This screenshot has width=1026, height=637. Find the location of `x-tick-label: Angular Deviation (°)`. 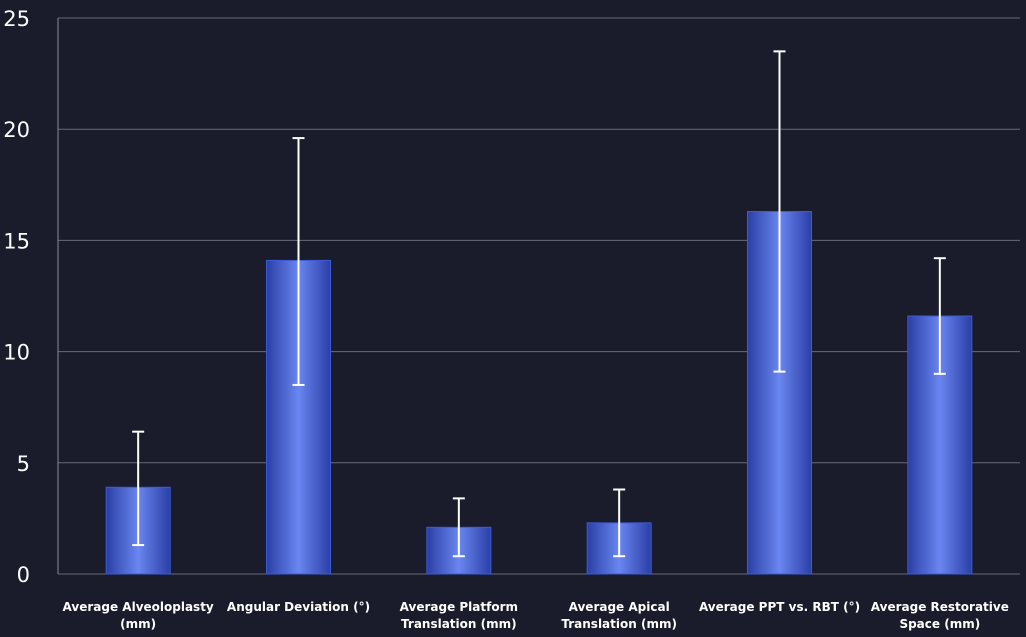

x-tick-label: Angular Deviation (°) is located at coordinates (298, 607).